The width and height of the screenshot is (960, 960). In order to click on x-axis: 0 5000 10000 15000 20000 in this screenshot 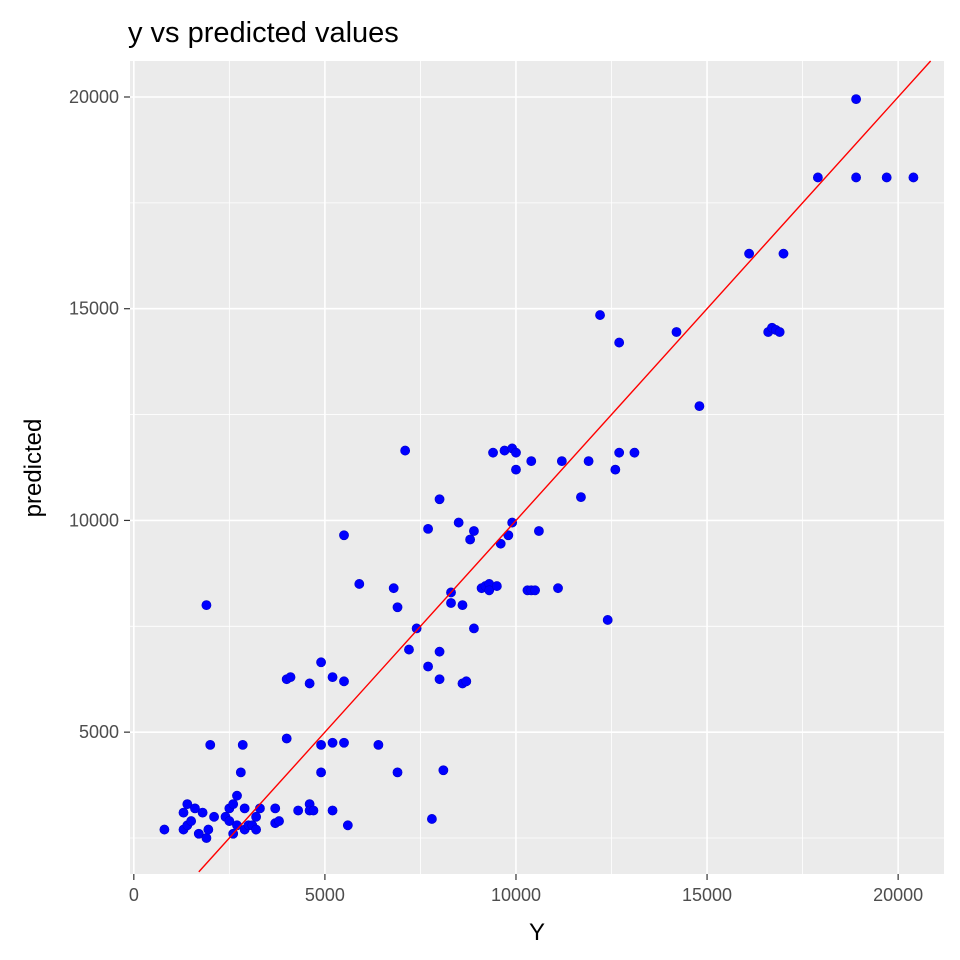, I will do `click(526, 889)`.